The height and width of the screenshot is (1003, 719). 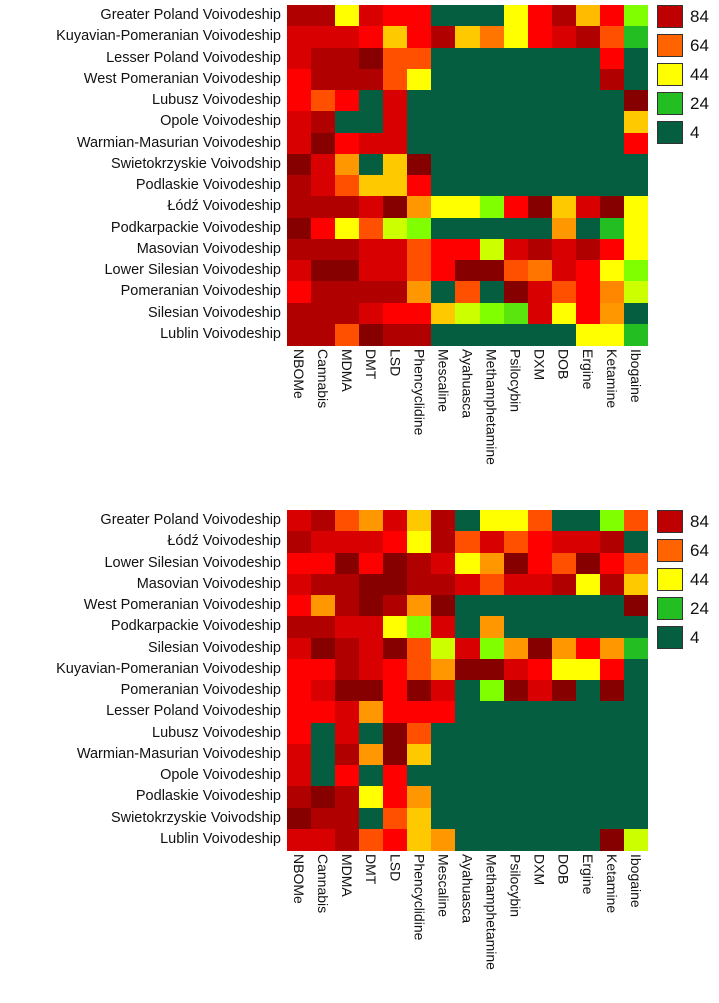 I want to click on row-label: Warmian-Masurian Voivodeship, so click(x=178, y=142).